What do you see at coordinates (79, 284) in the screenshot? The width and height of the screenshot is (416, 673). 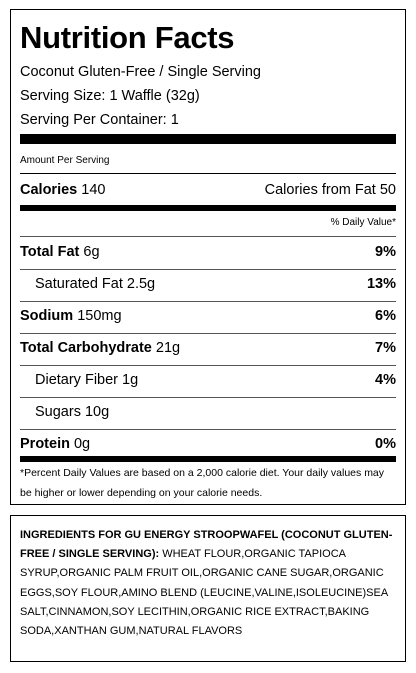 I see `nutrient-label: Saturated Fat` at bounding box center [79, 284].